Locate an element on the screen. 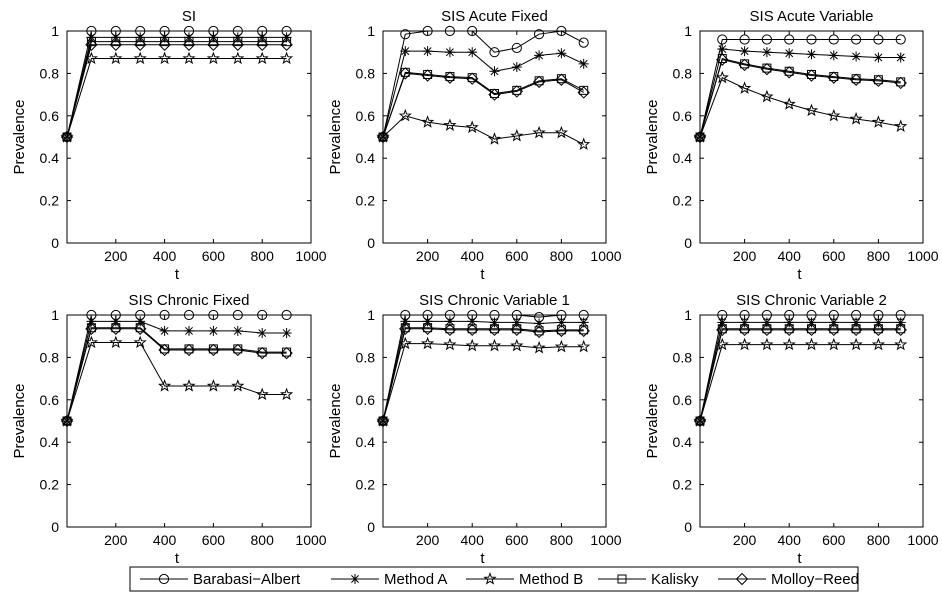  panel-title: SIS Acute Fixed is located at coordinates (494, 16).